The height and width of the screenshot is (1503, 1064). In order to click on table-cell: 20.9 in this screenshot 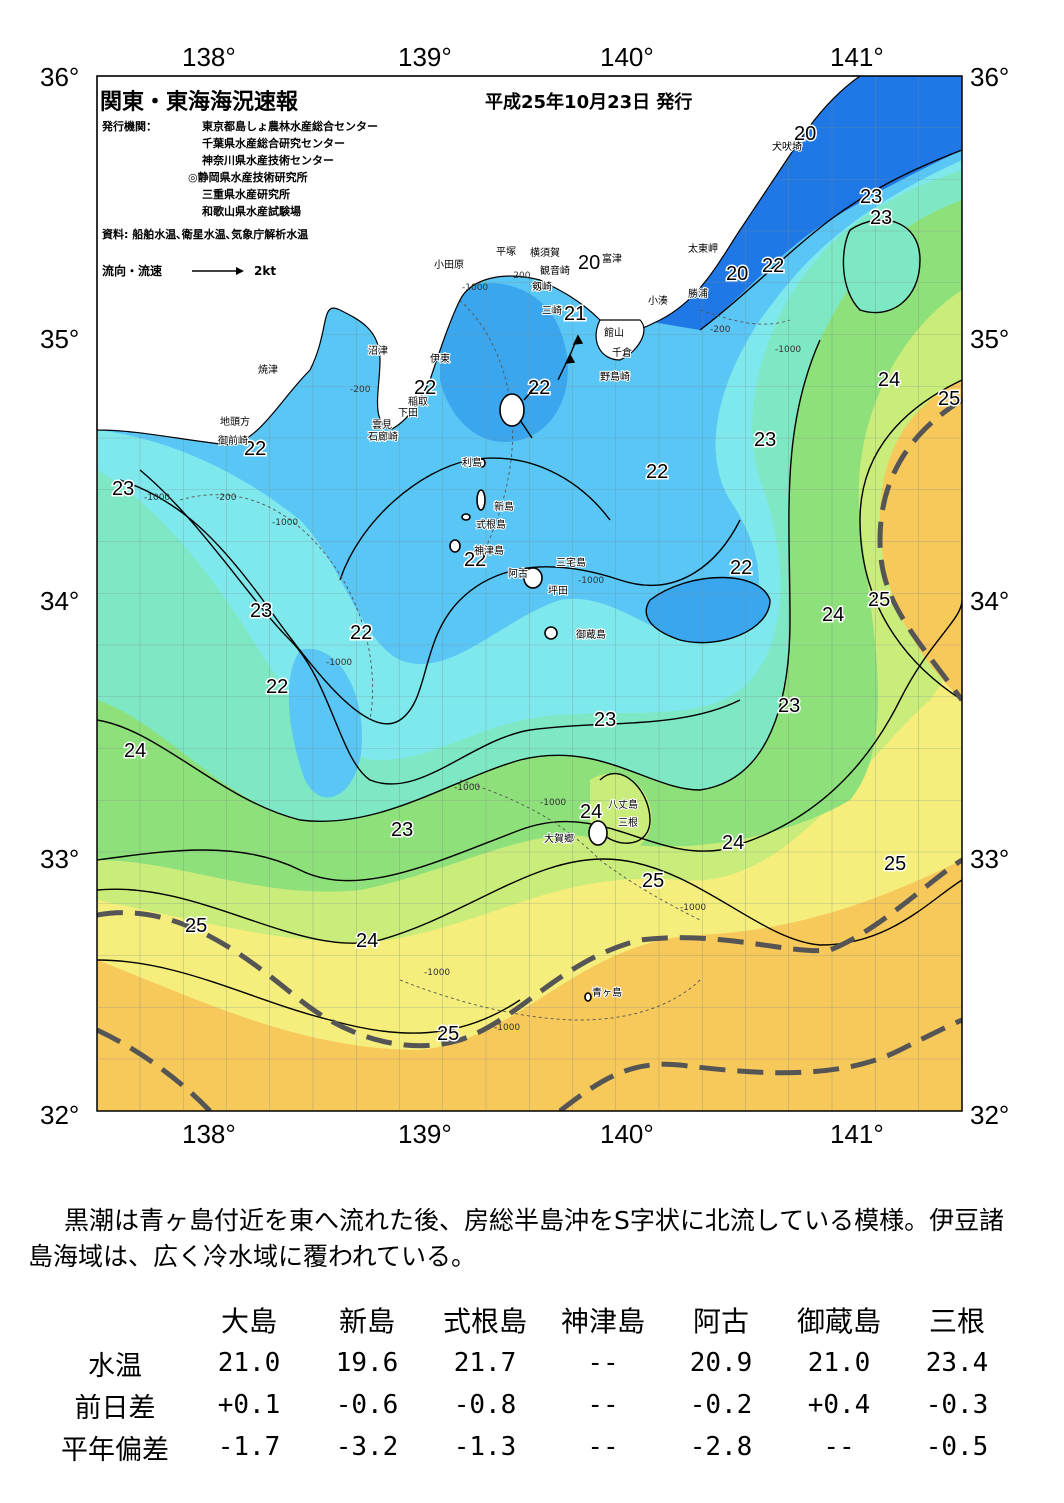, I will do `click(721, 1363)`.